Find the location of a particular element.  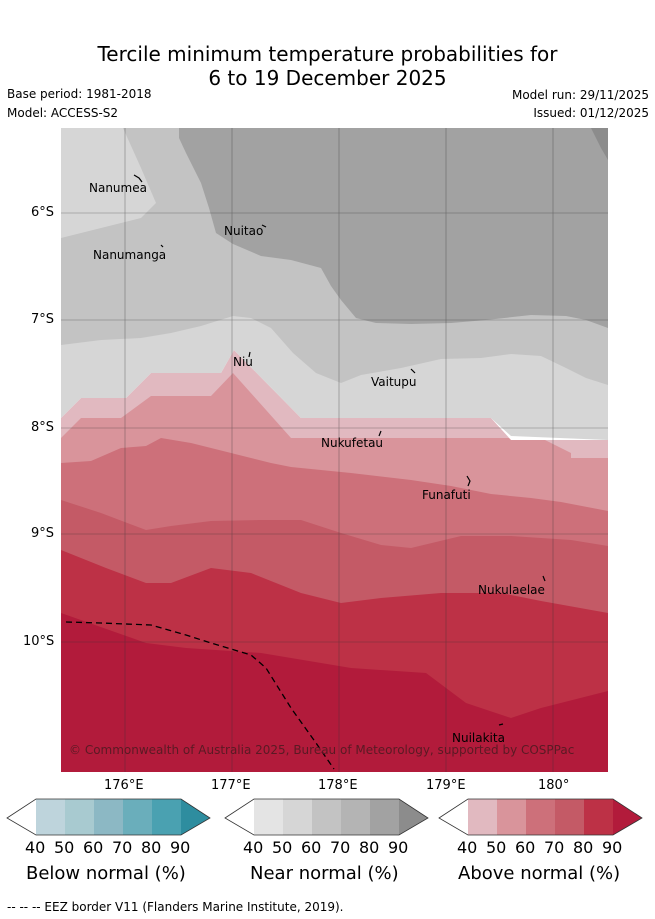

colorbar-above-over-arrow is located at coordinates (627, 817).